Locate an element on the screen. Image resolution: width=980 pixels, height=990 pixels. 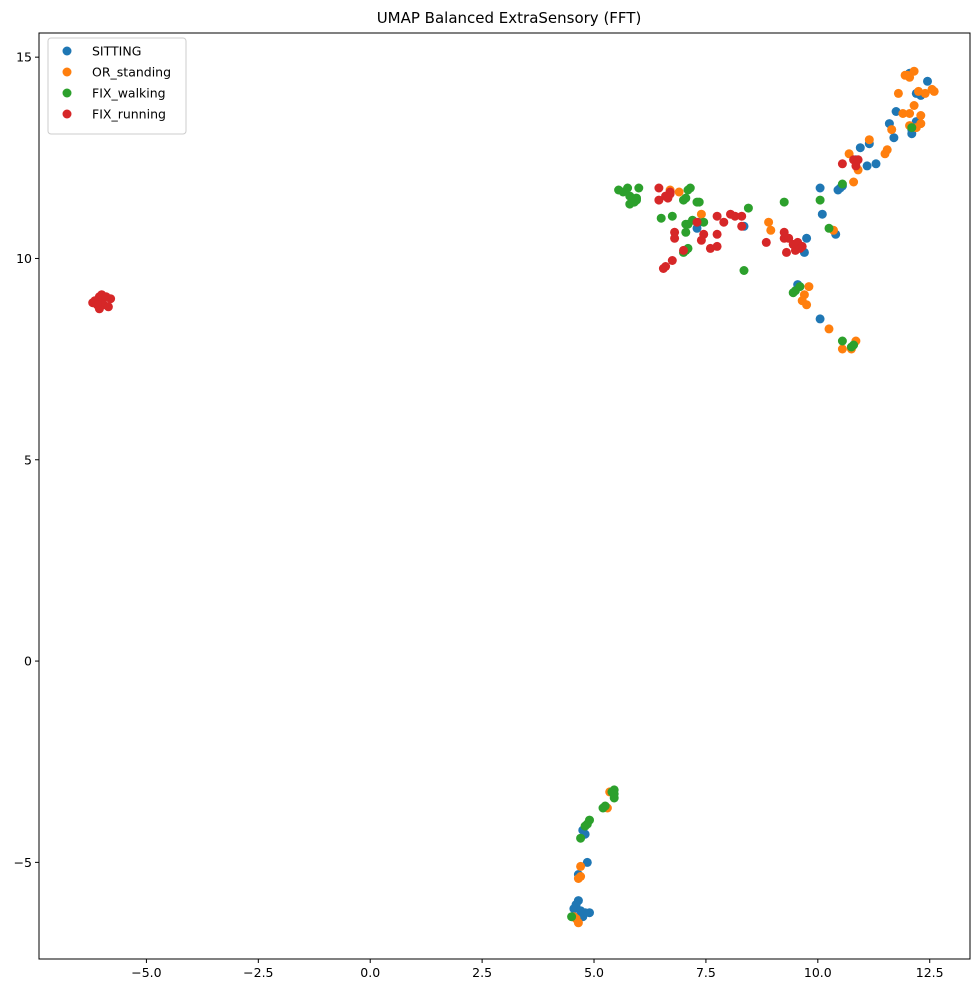
series-fix-running is located at coordinates (475, 234).